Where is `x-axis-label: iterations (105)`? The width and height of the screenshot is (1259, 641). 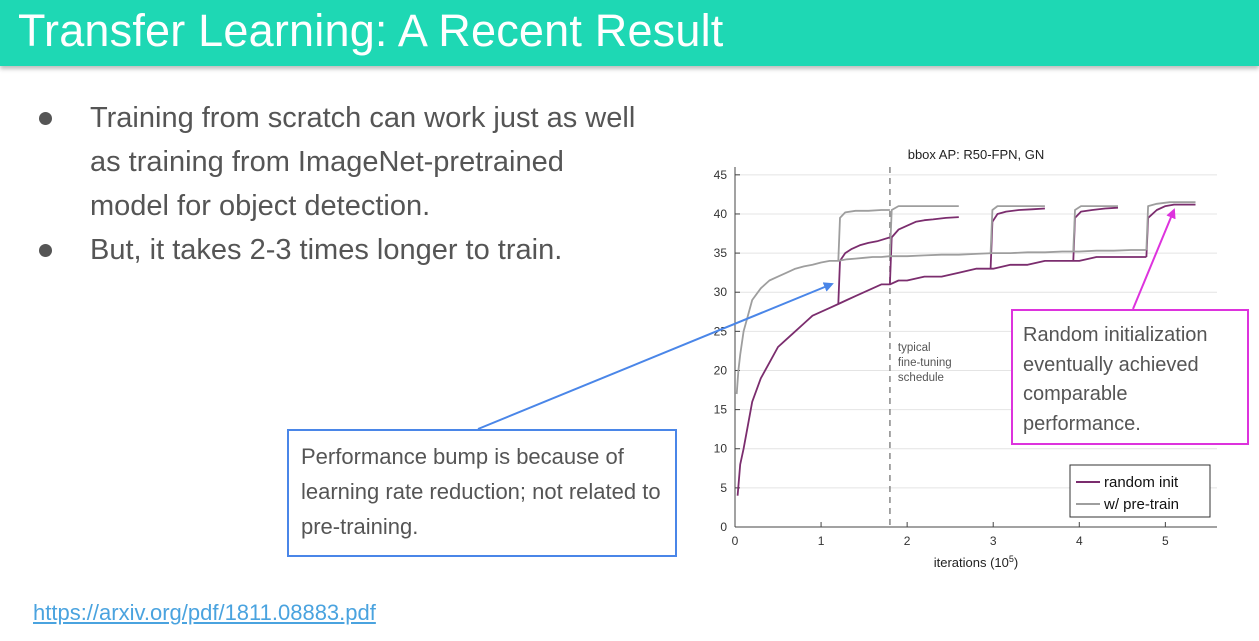
x-axis-label: iterations (105) is located at coordinates (976, 562).